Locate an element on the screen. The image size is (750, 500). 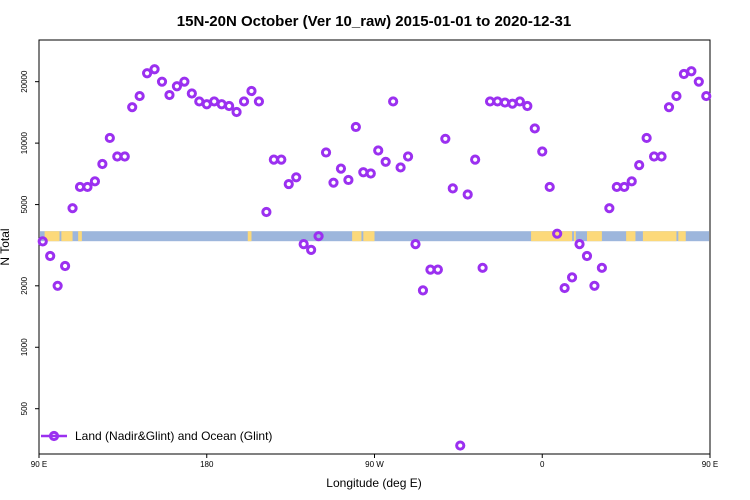
legend-marker is located at coordinates (54, 436).